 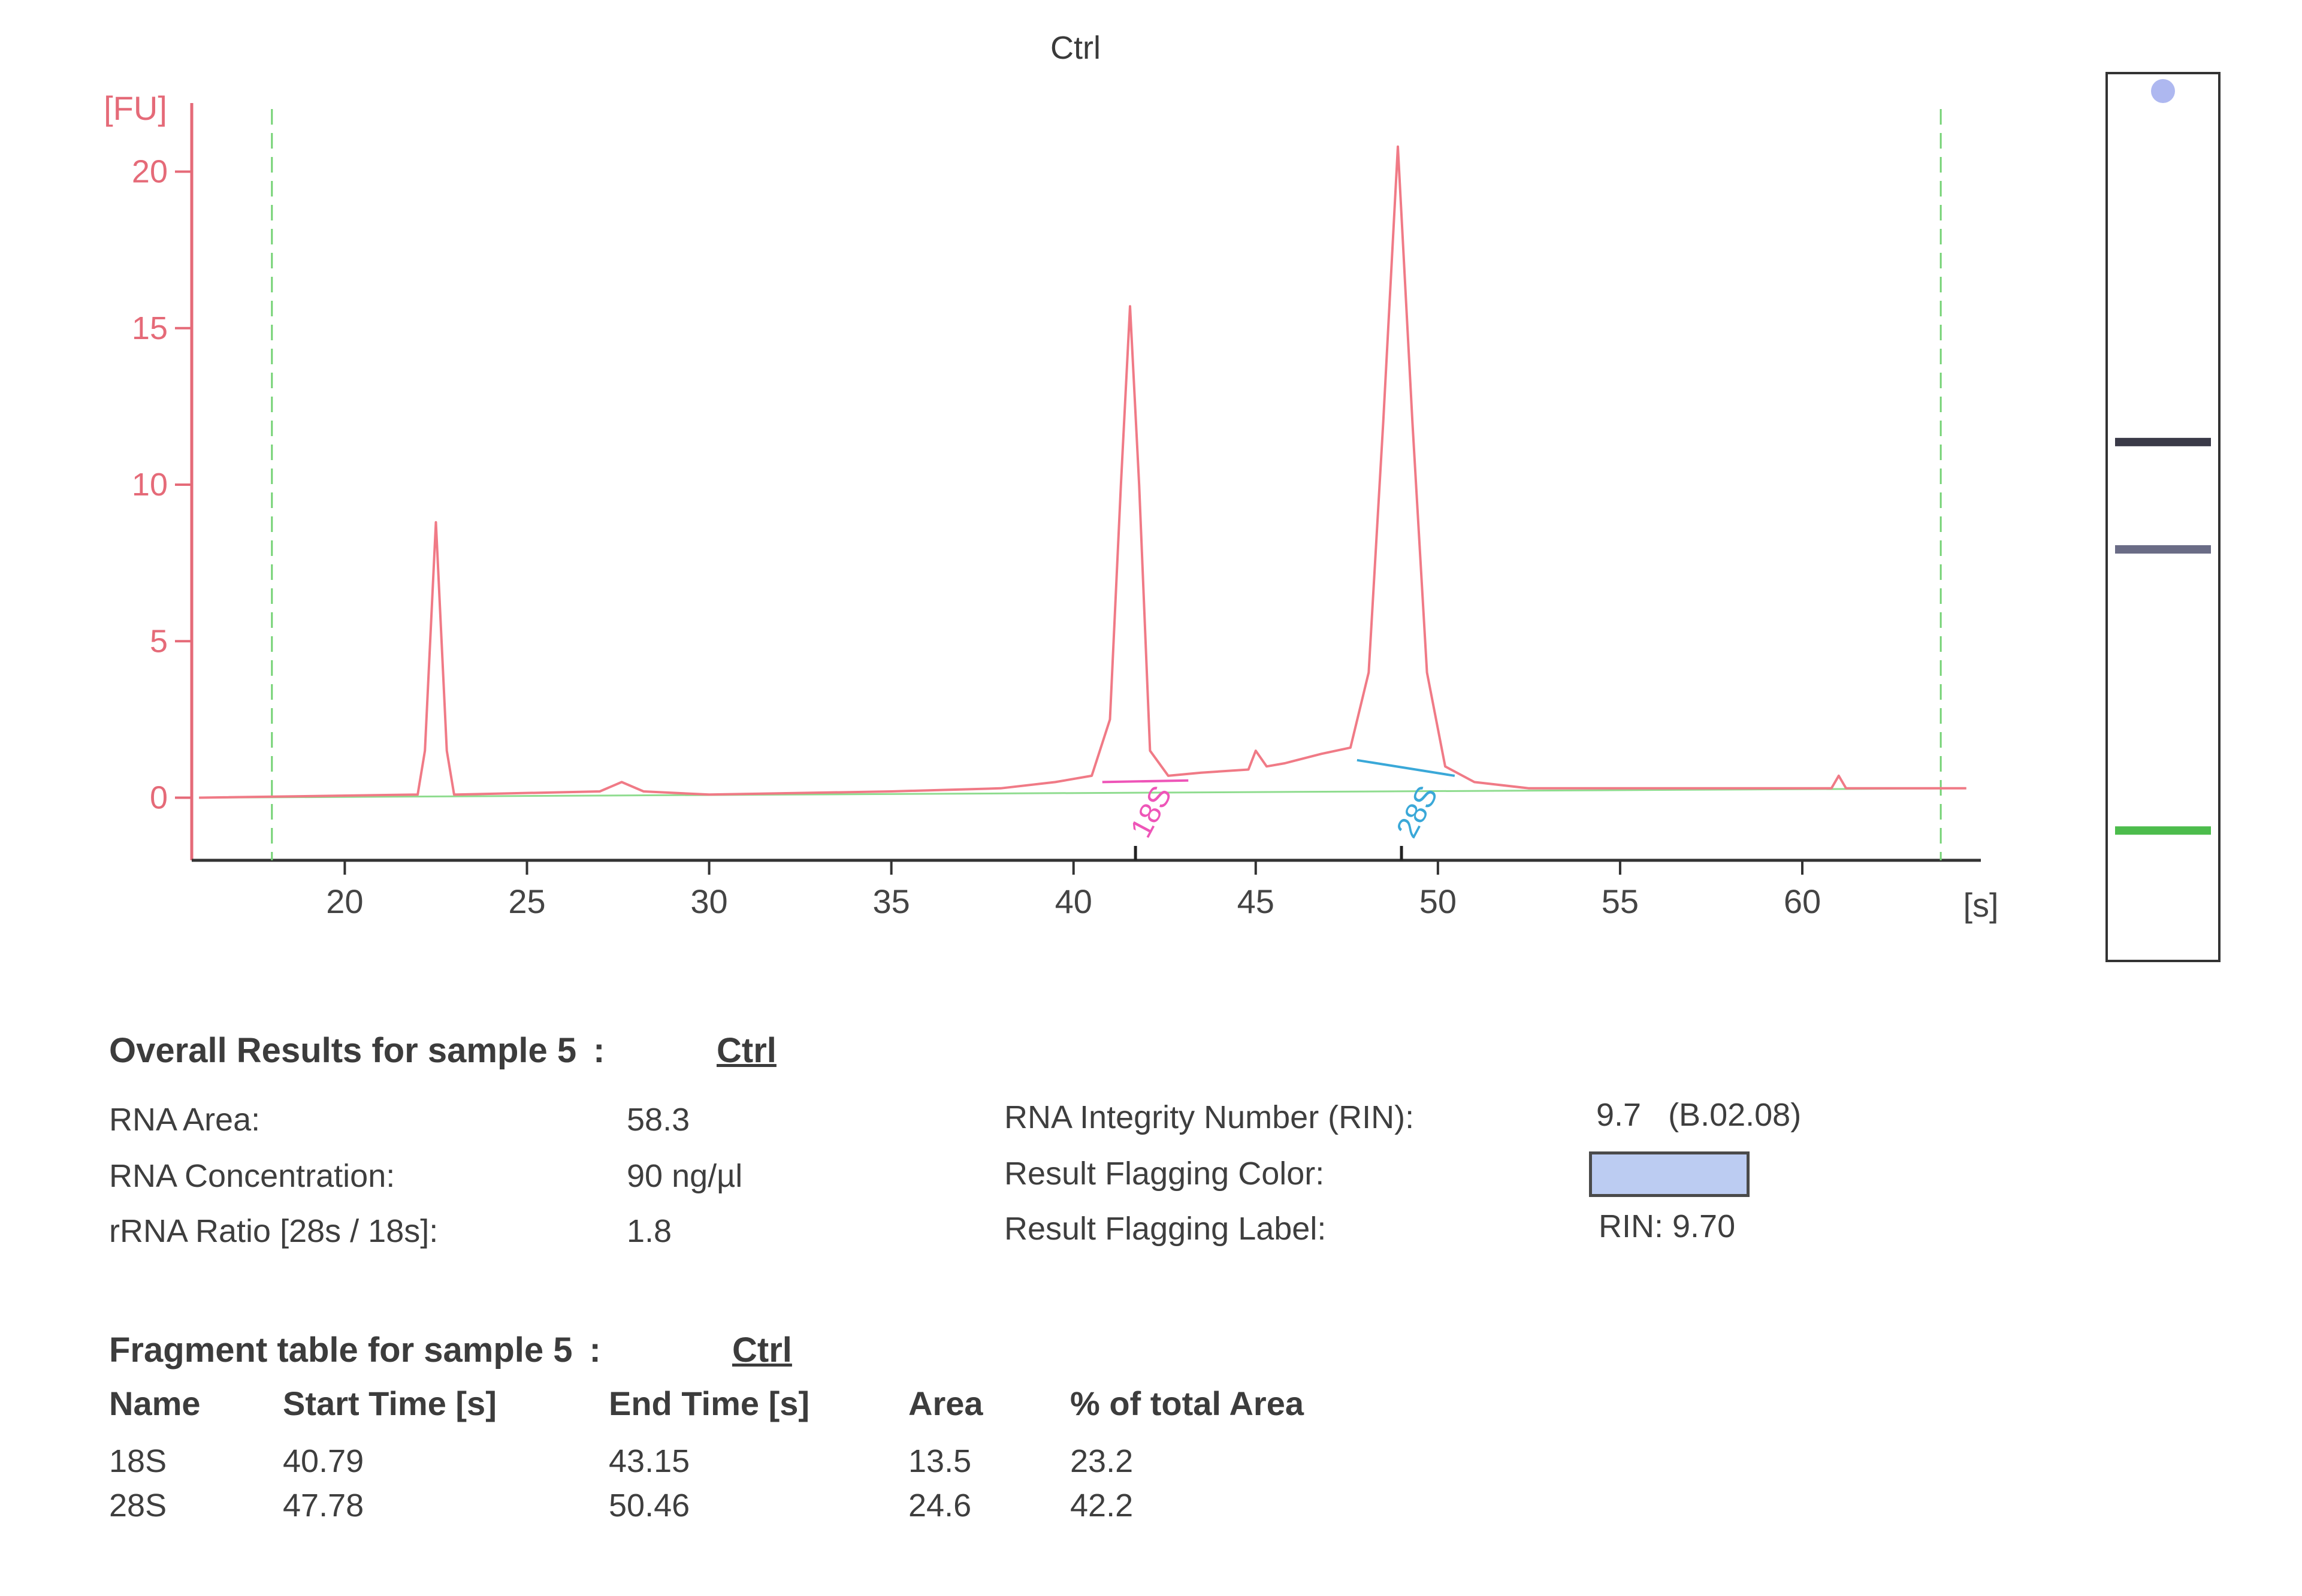 I want to click on x-tick-label: 40, so click(x=1073, y=901).